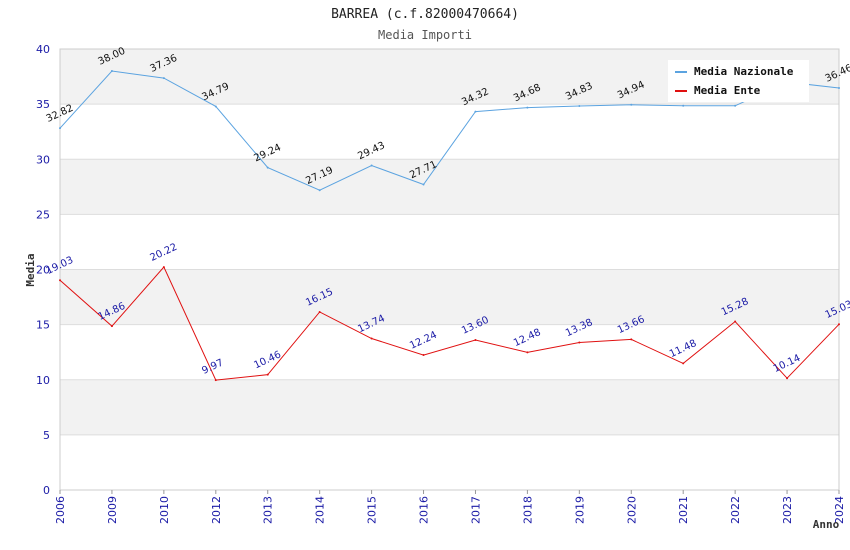 Image resolution: width=850 pixels, height=550 pixels. Describe the element at coordinates (46, 490) in the screenshot. I see `y-tick-label: 0` at that location.